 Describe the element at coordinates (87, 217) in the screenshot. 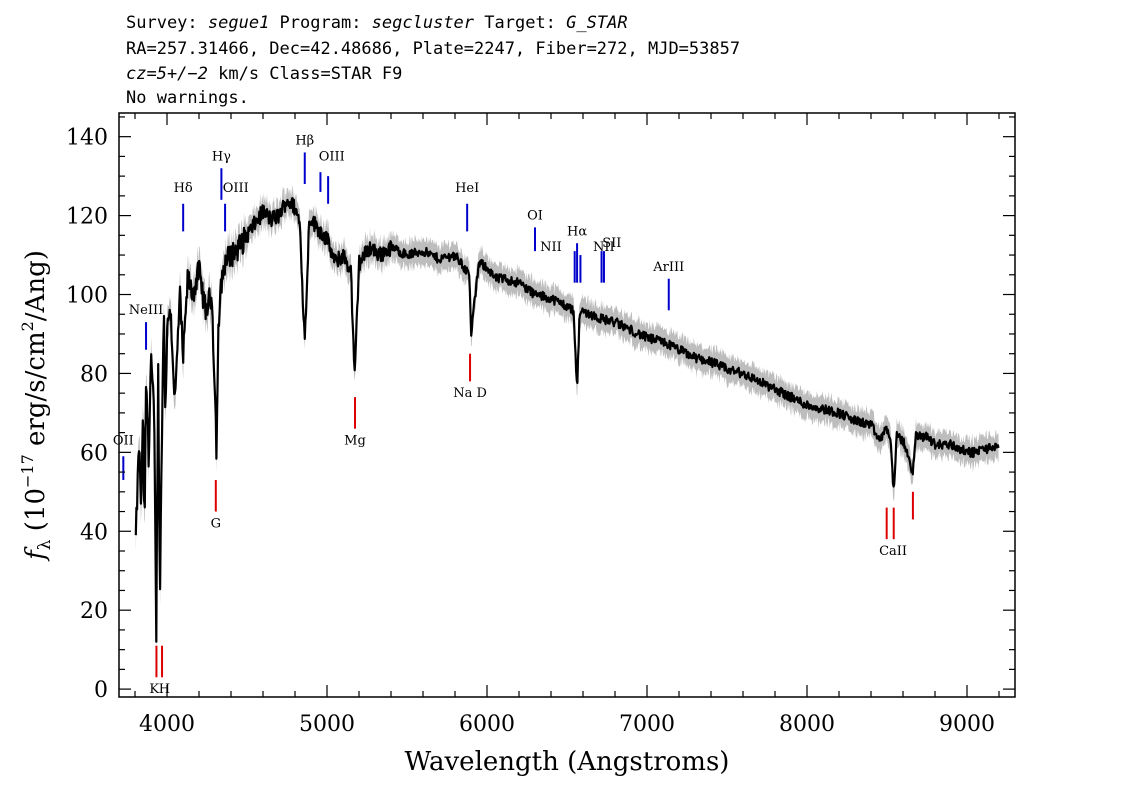

I see `y-tick-label: 120` at that location.